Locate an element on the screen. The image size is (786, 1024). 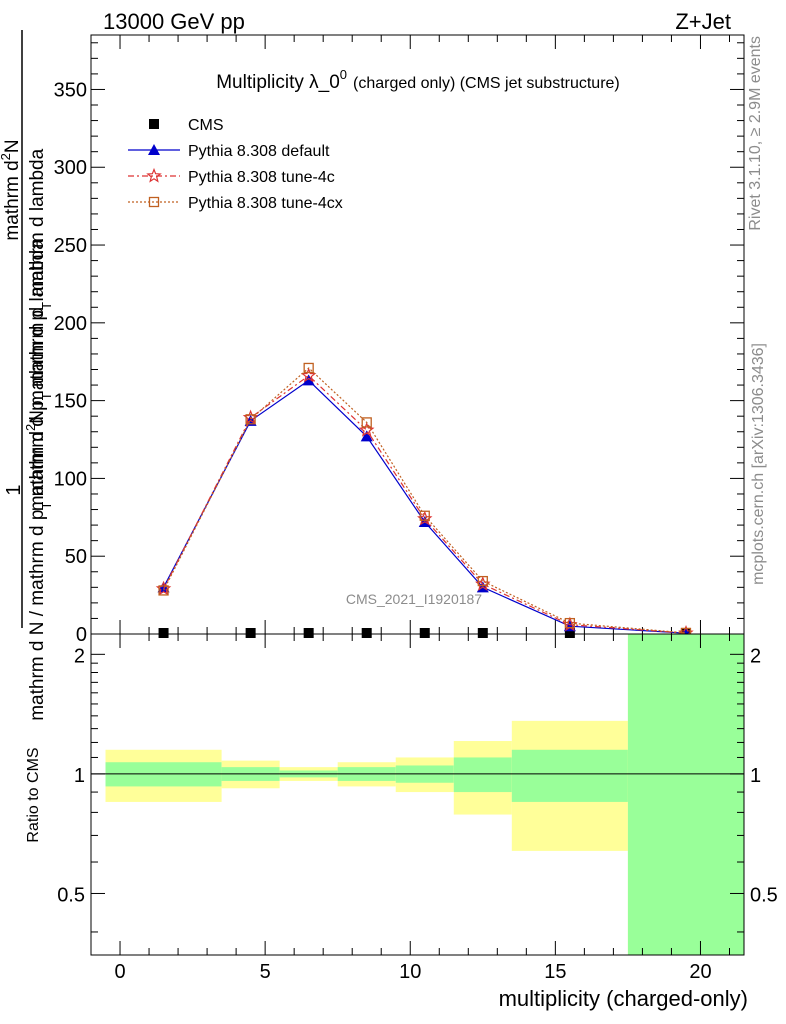
ylabel-outer-num-a: mathrm d is located at coordinates (12, 200).